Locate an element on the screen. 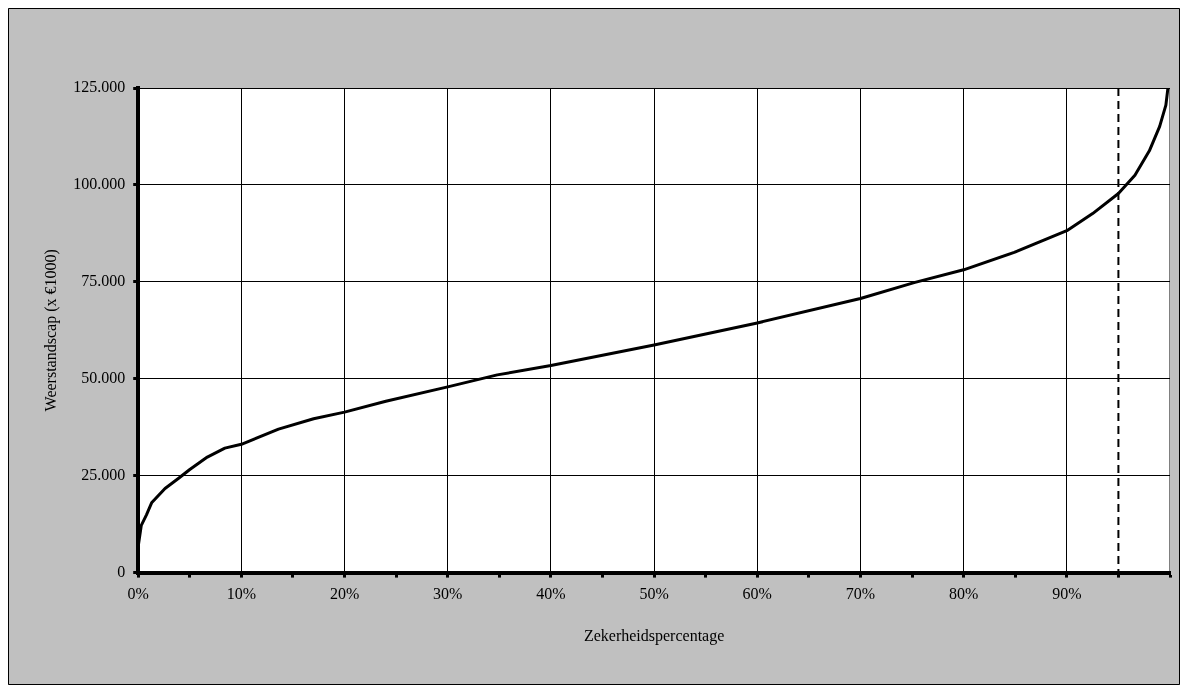 Image resolution: width=1190 pixels, height=695 pixels. x-tick-label: 60% is located at coordinates (757, 594).